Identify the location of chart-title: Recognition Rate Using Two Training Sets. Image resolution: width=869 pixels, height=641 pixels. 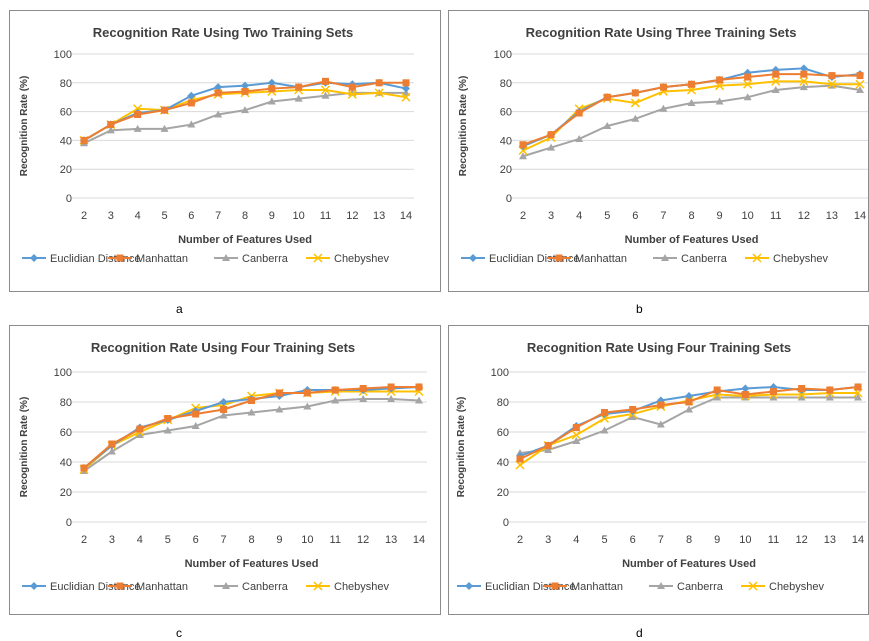
(223, 32).